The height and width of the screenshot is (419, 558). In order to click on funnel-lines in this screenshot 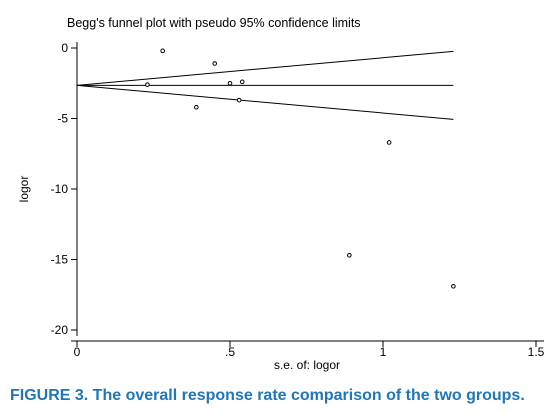, I will do `click(265, 85)`.